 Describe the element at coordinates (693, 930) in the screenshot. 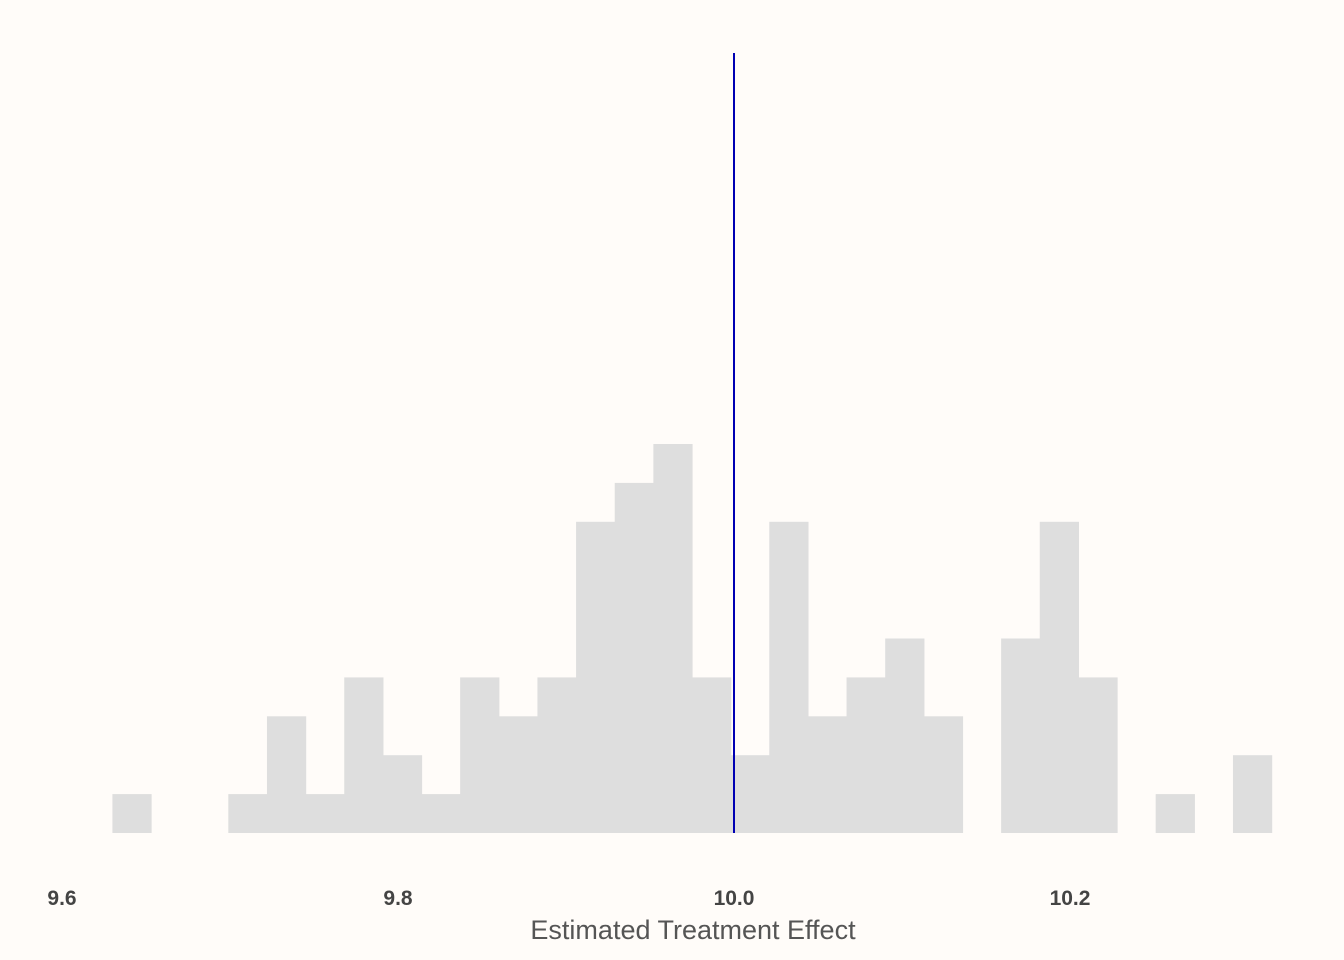

I see `x-axis-title: Estimated Treatment Effect` at that location.